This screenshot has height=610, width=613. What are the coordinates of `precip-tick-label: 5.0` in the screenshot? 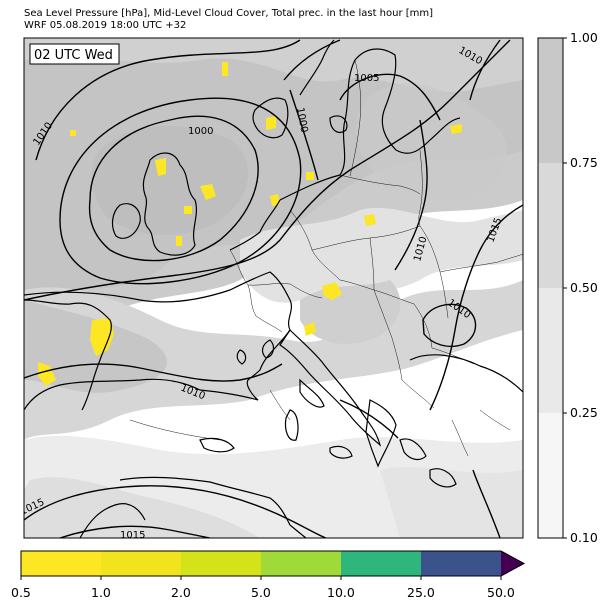 It's located at (261, 592).